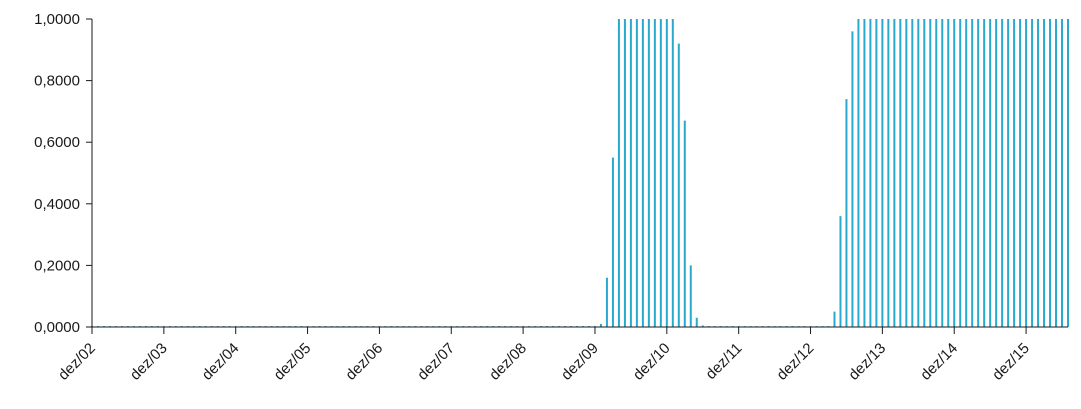 Image resolution: width=1081 pixels, height=409 pixels. What do you see at coordinates (57, 142) in the screenshot?
I see `y-tick-label: 0,6000` at bounding box center [57, 142].